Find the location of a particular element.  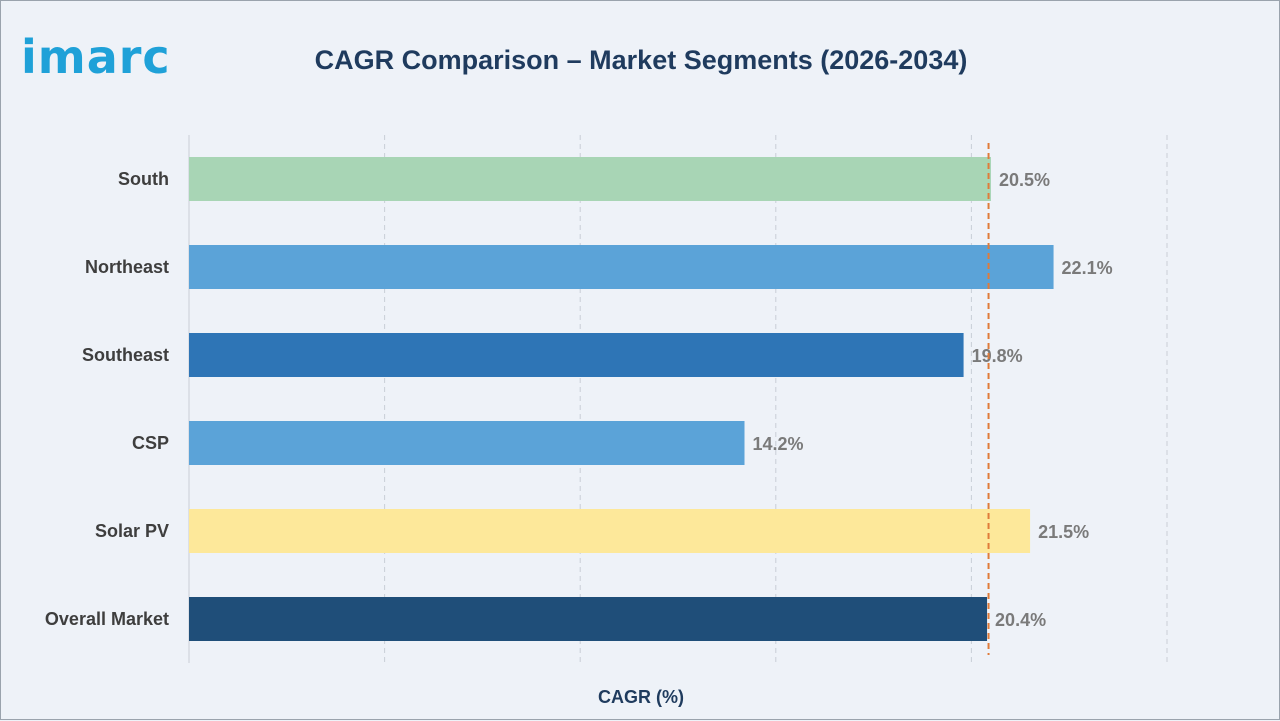

data-label: 19.8% is located at coordinates (997, 356).